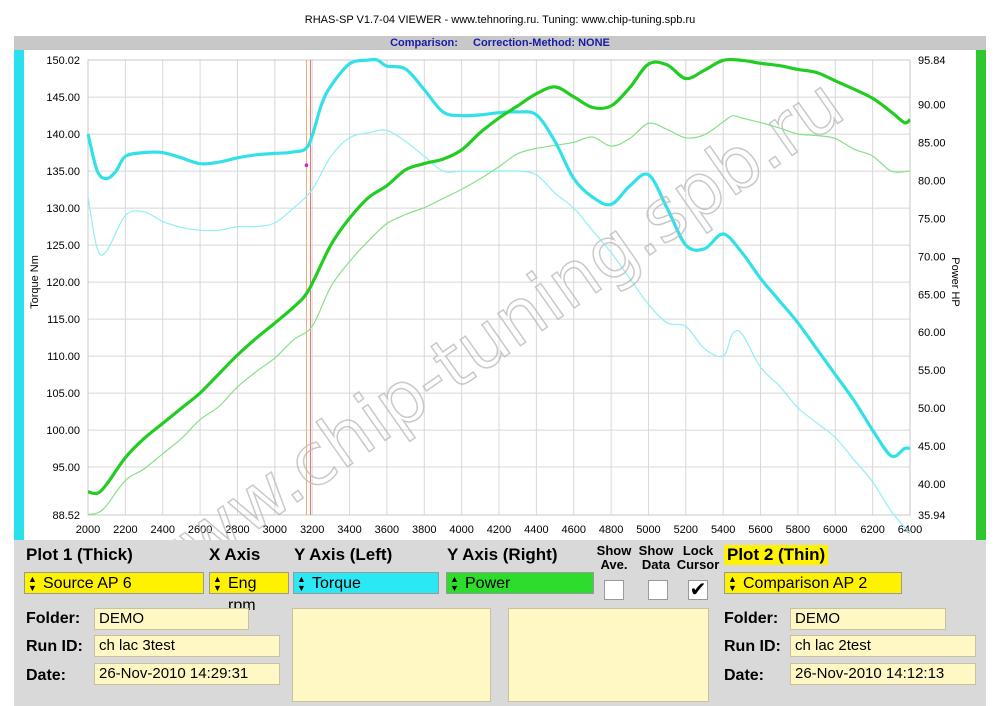  Describe the element at coordinates (932, 61) in the screenshot. I see `y-right-tick-label: 95.84` at that location.